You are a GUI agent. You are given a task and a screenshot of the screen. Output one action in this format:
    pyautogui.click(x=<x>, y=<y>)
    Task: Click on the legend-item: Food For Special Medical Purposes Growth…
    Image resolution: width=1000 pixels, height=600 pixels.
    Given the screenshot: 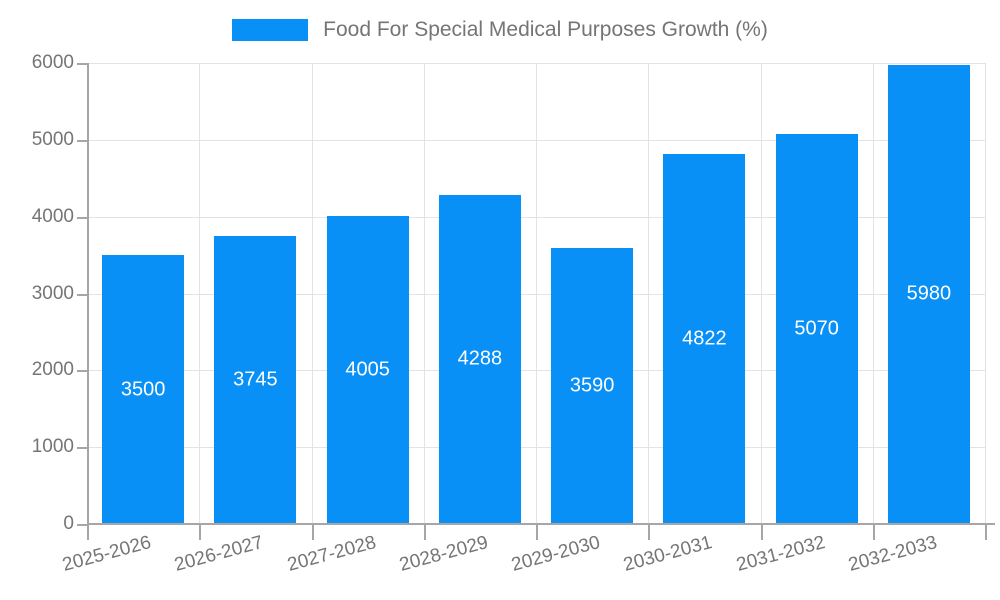 What is the action you would take?
    pyautogui.click(x=500, y=30)
    